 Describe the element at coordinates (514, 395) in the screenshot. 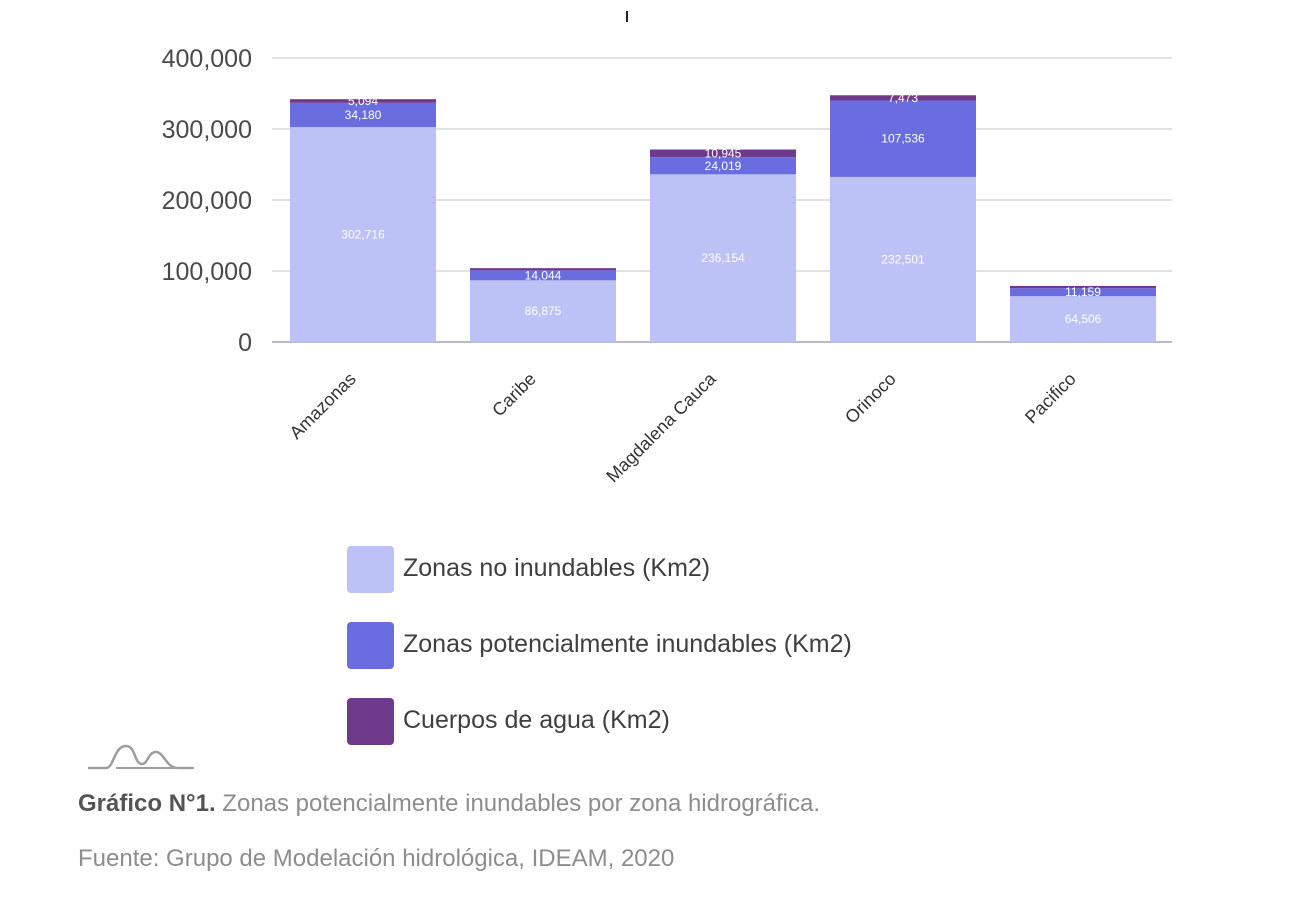

I see `x-tick-label: Caribe` at that location.